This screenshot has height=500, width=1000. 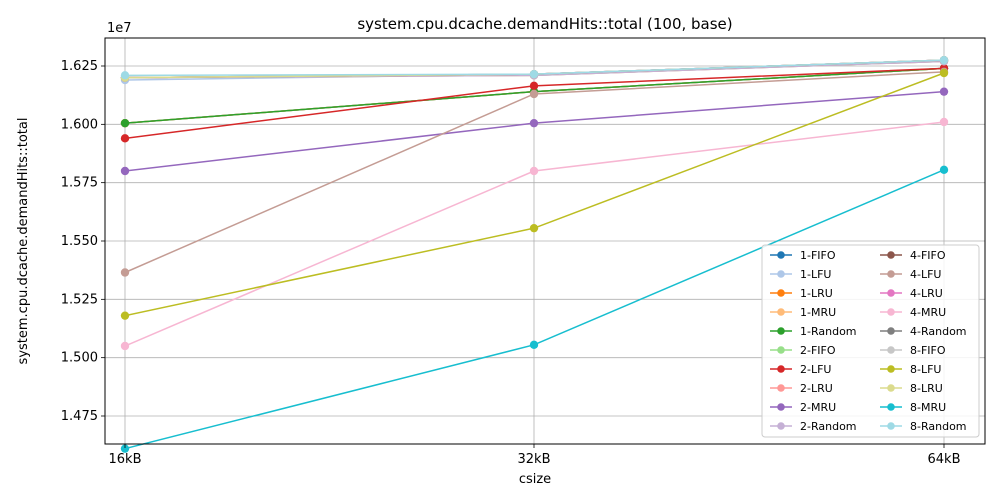 I want to click on legend-item-4-mru: 4-MRU, so click(x=913, y=312).